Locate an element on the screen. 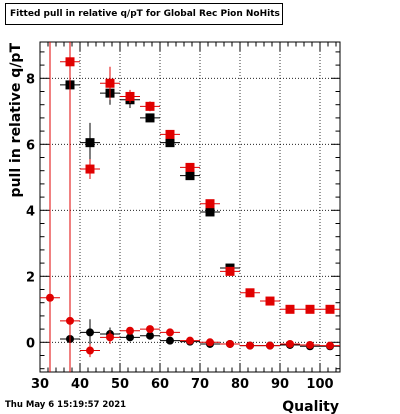 This screenshot has height=414, width=400. x-tick-label: 80 is located at coordinates (240, 384).